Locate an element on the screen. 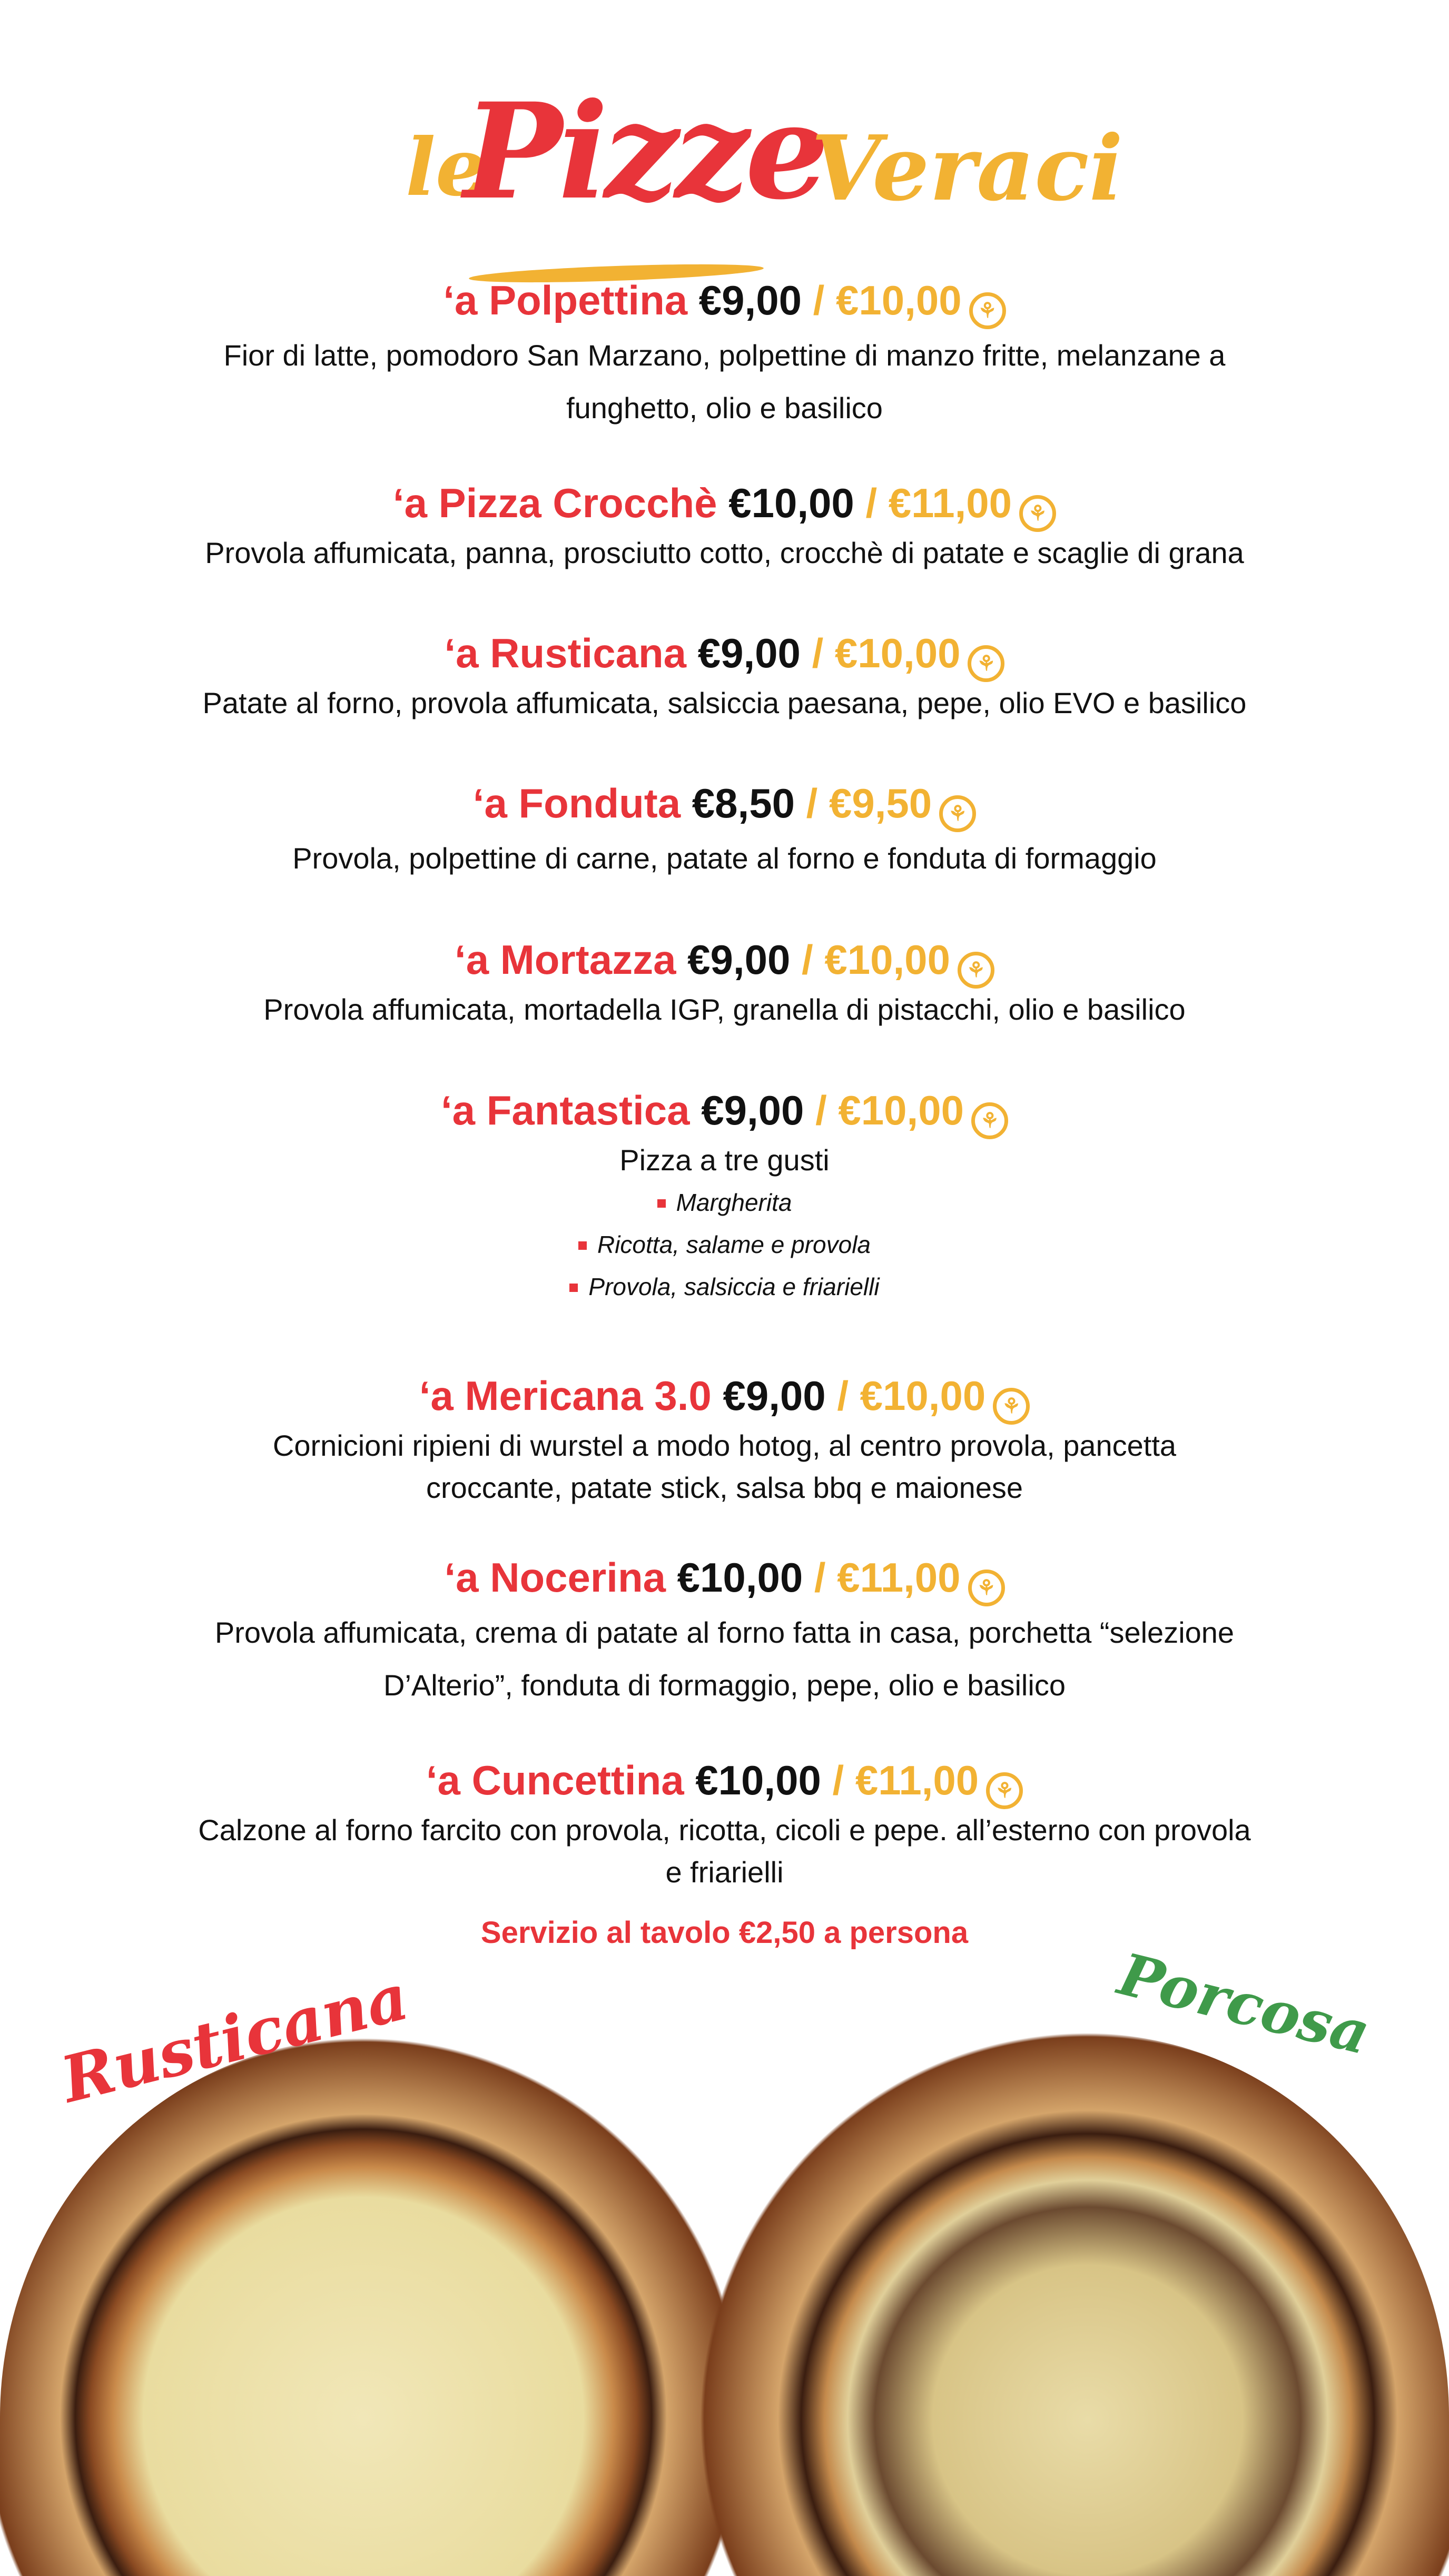 Image resolution: width=1449 pixels, height=2576 pixels. item-name: ‘a Polpettina is located at coordinates (565, 300).